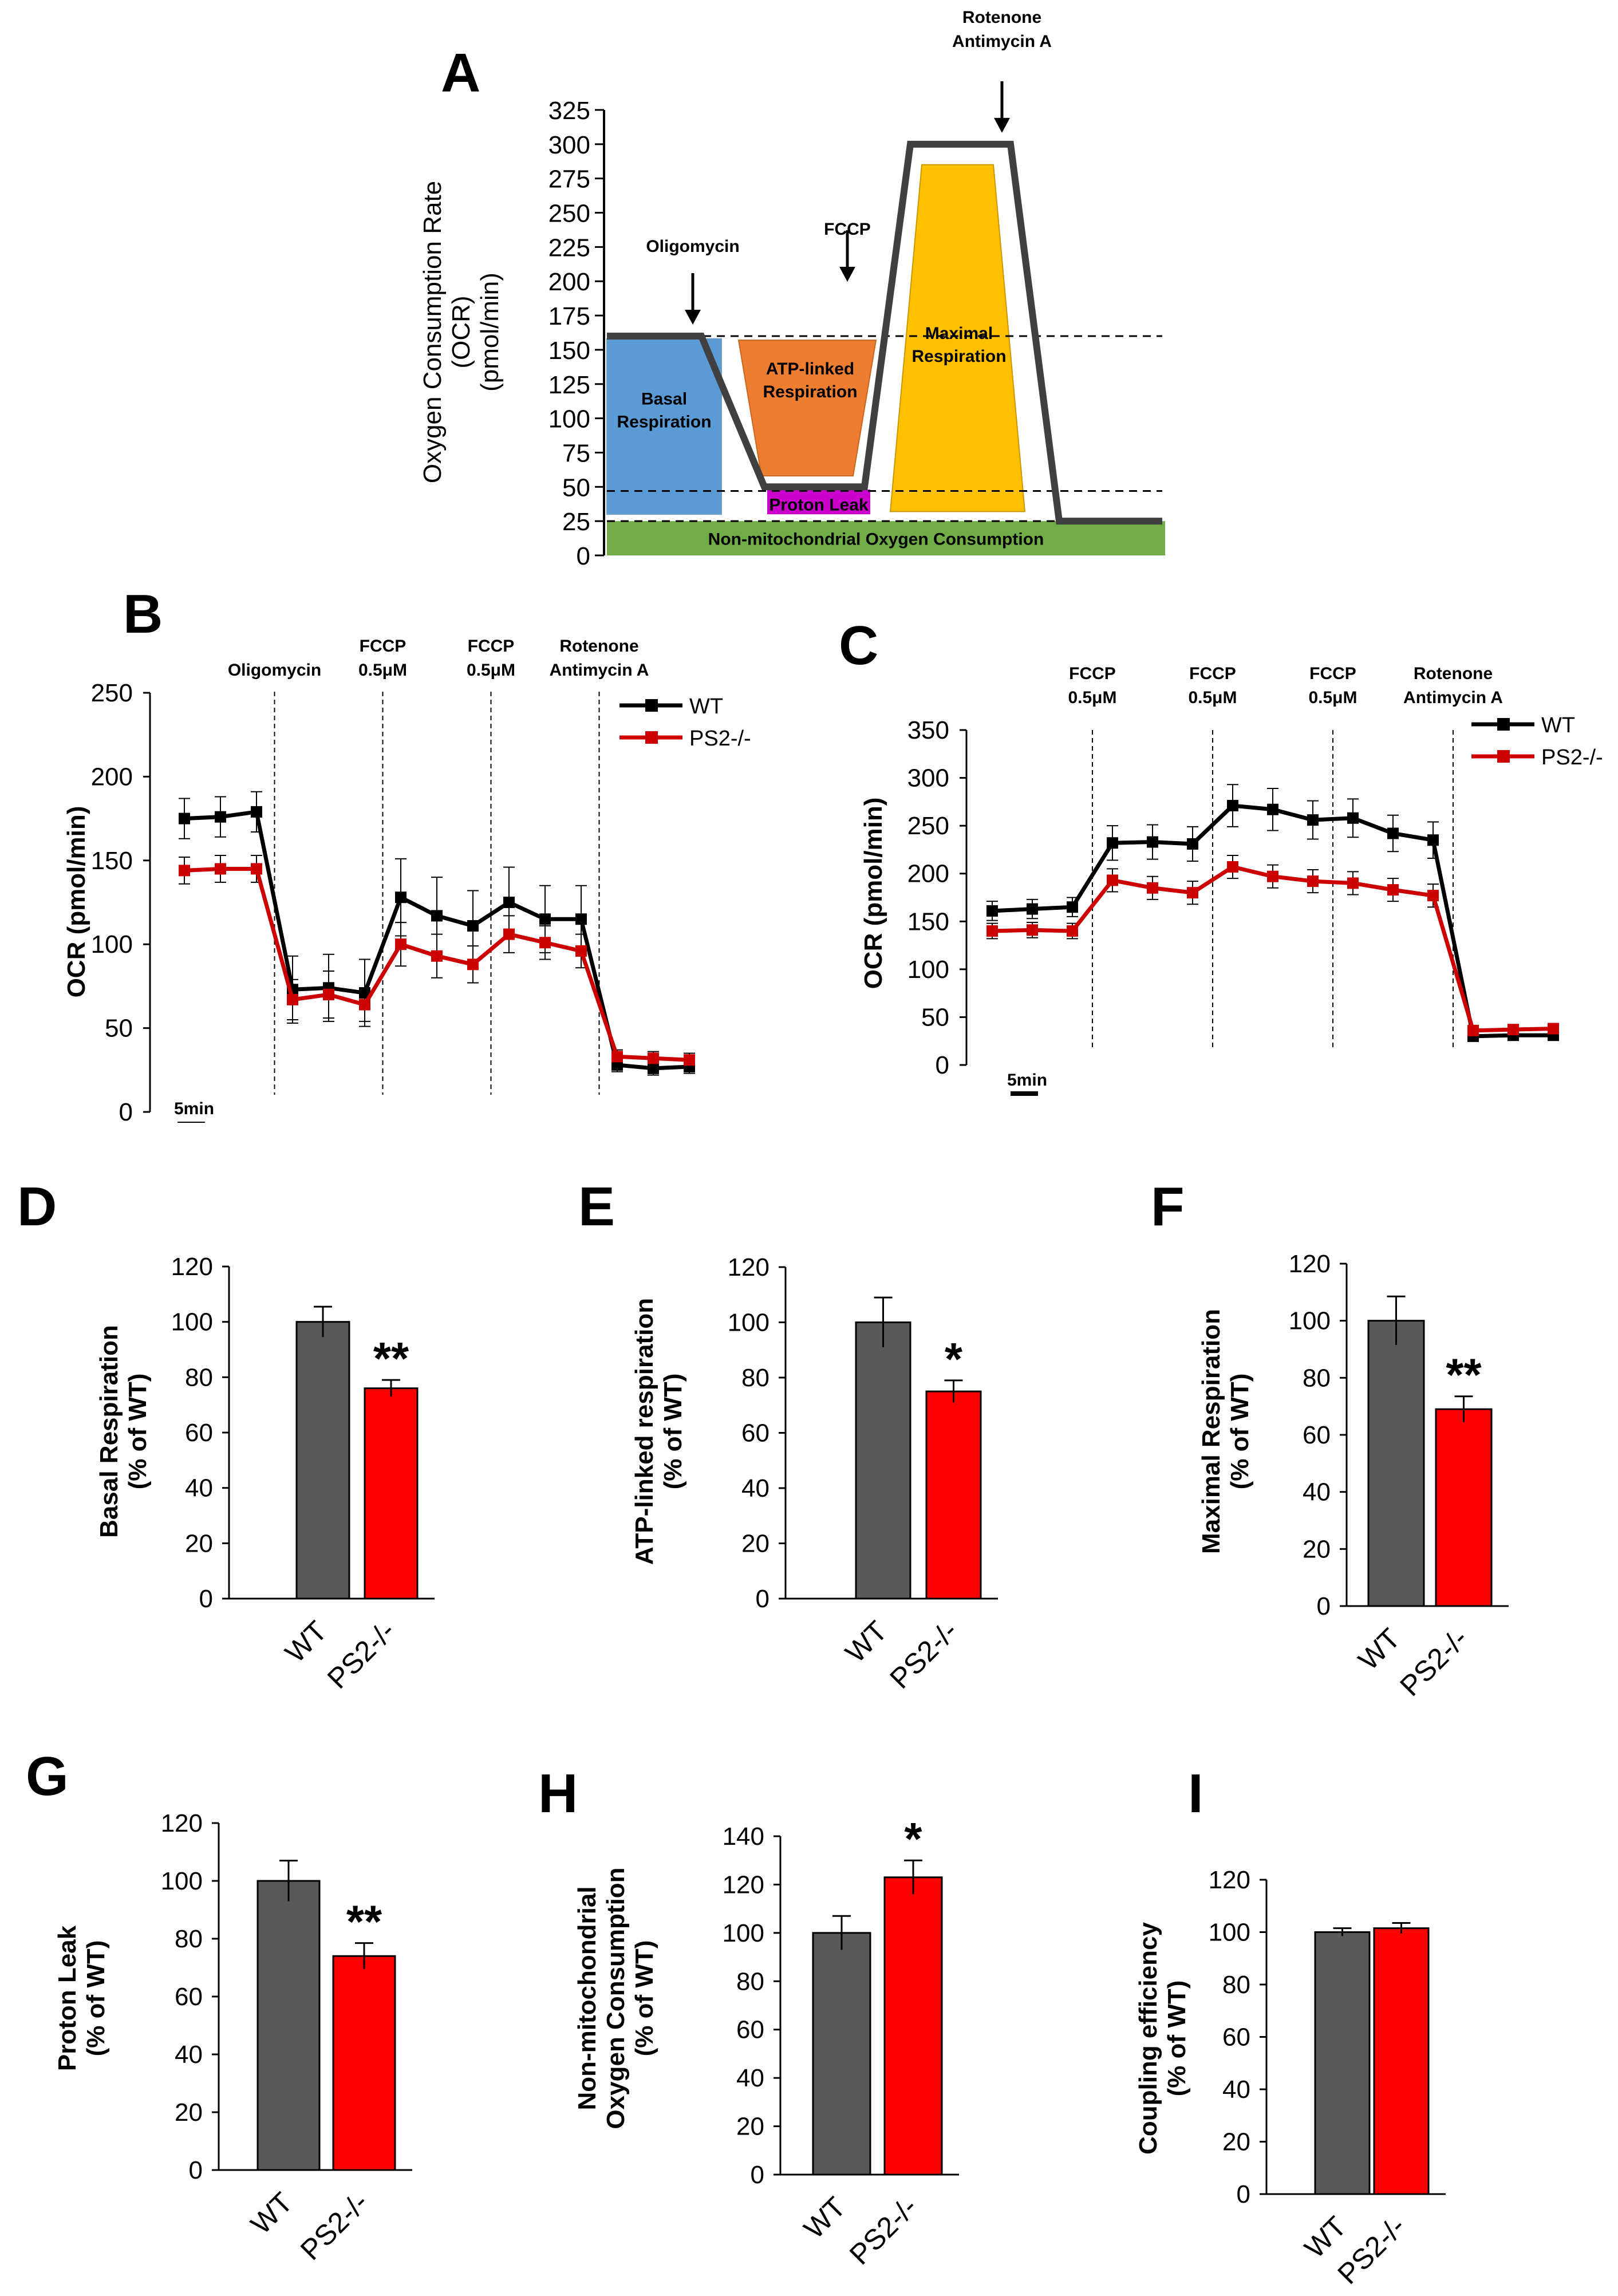  I want to click on y-axis-label-line: (OCR), so click(461, 332).